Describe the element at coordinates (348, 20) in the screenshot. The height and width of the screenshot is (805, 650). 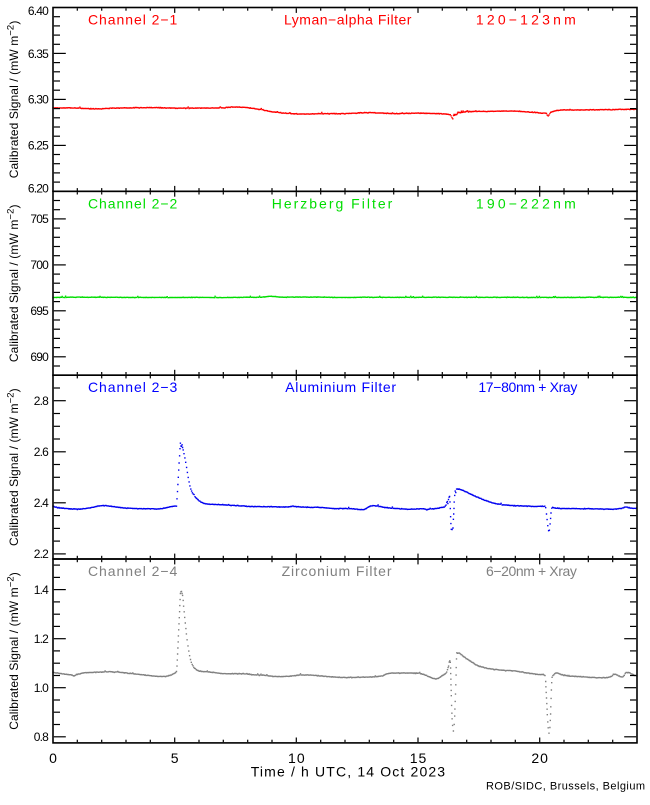
I see `svg-text: Lyman−alpha Filter` at that location.